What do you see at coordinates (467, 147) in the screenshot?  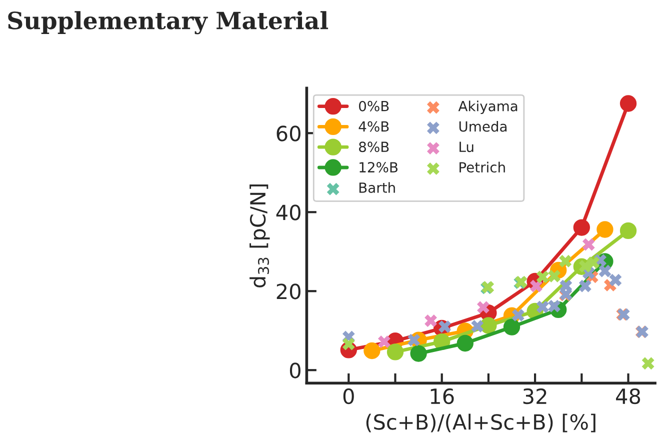 I see `legend-label: Lu` at bounding box center [467, 147].